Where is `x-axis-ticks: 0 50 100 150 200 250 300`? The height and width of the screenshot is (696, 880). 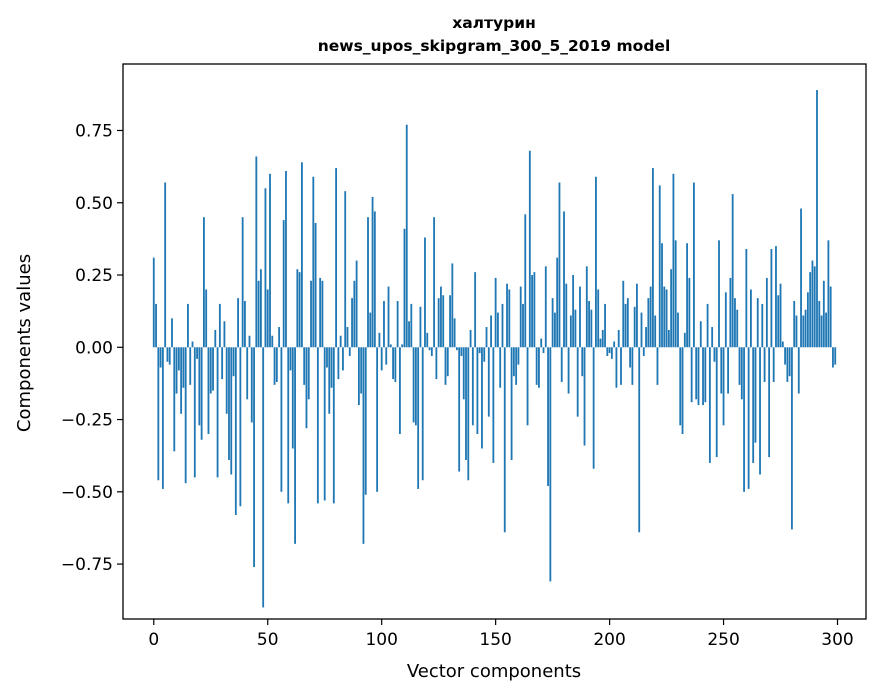
x-axis-ticks: 0 50 100 150 200 250 300 is located at coordinates (501, 634).